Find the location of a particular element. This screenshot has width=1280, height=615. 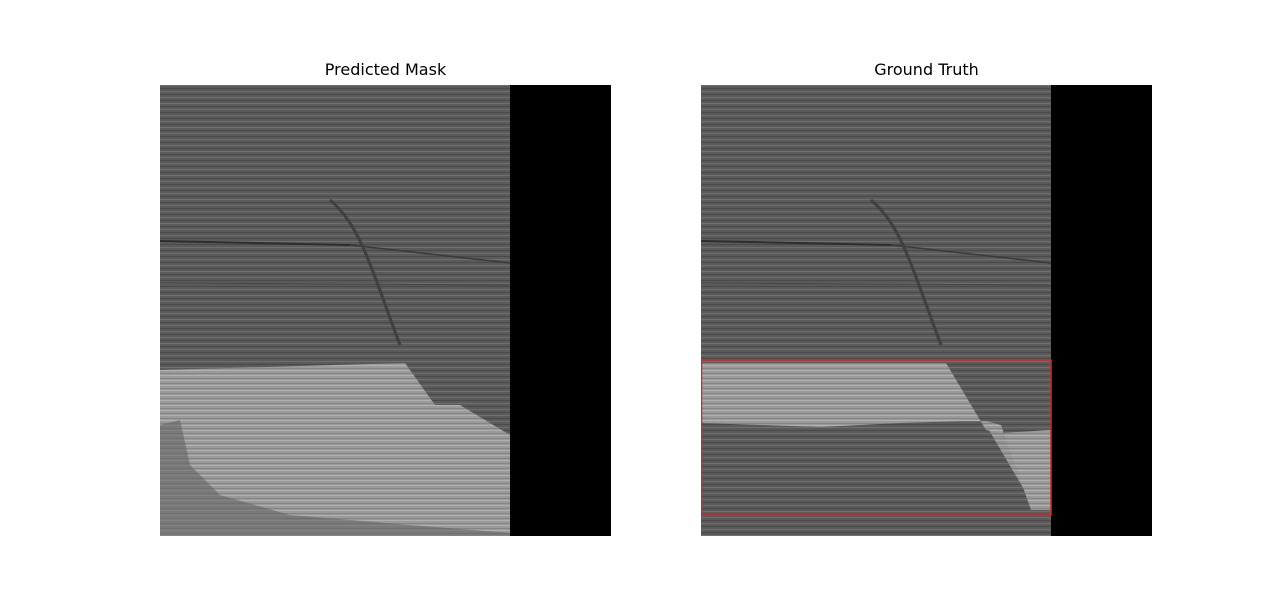

ground-truth-mask-region is located at coordinates (876, 436).